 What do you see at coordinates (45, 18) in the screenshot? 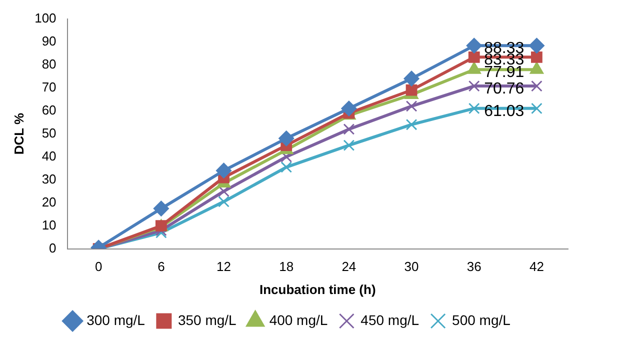
I see `y-tick-label: 100` at bounding box center [45, 18].